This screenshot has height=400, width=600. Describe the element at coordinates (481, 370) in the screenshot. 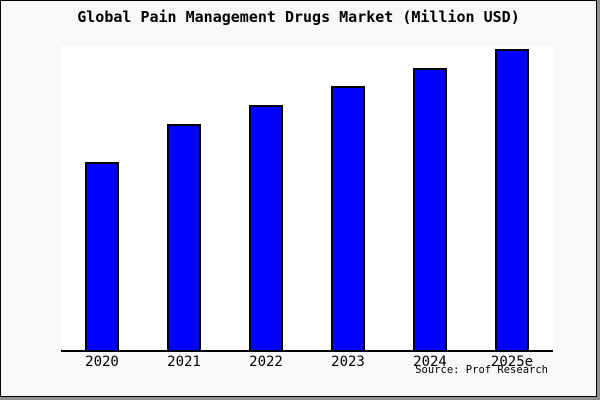

I see `source-note: Source: Prof Research` at that location.